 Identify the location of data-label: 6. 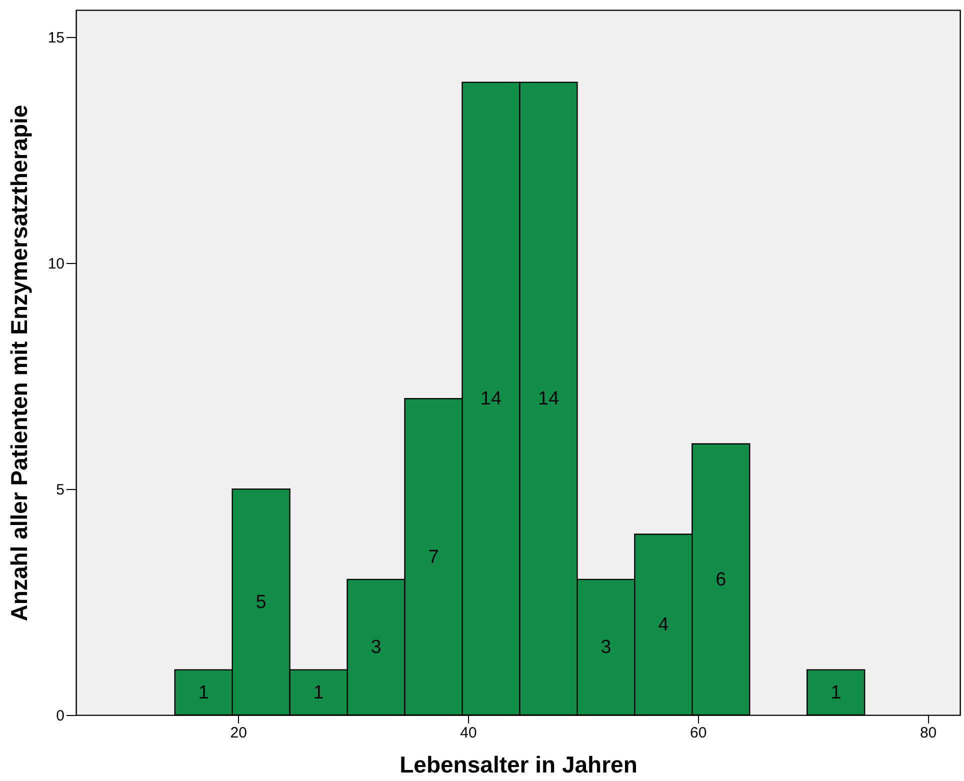
(721, 579).